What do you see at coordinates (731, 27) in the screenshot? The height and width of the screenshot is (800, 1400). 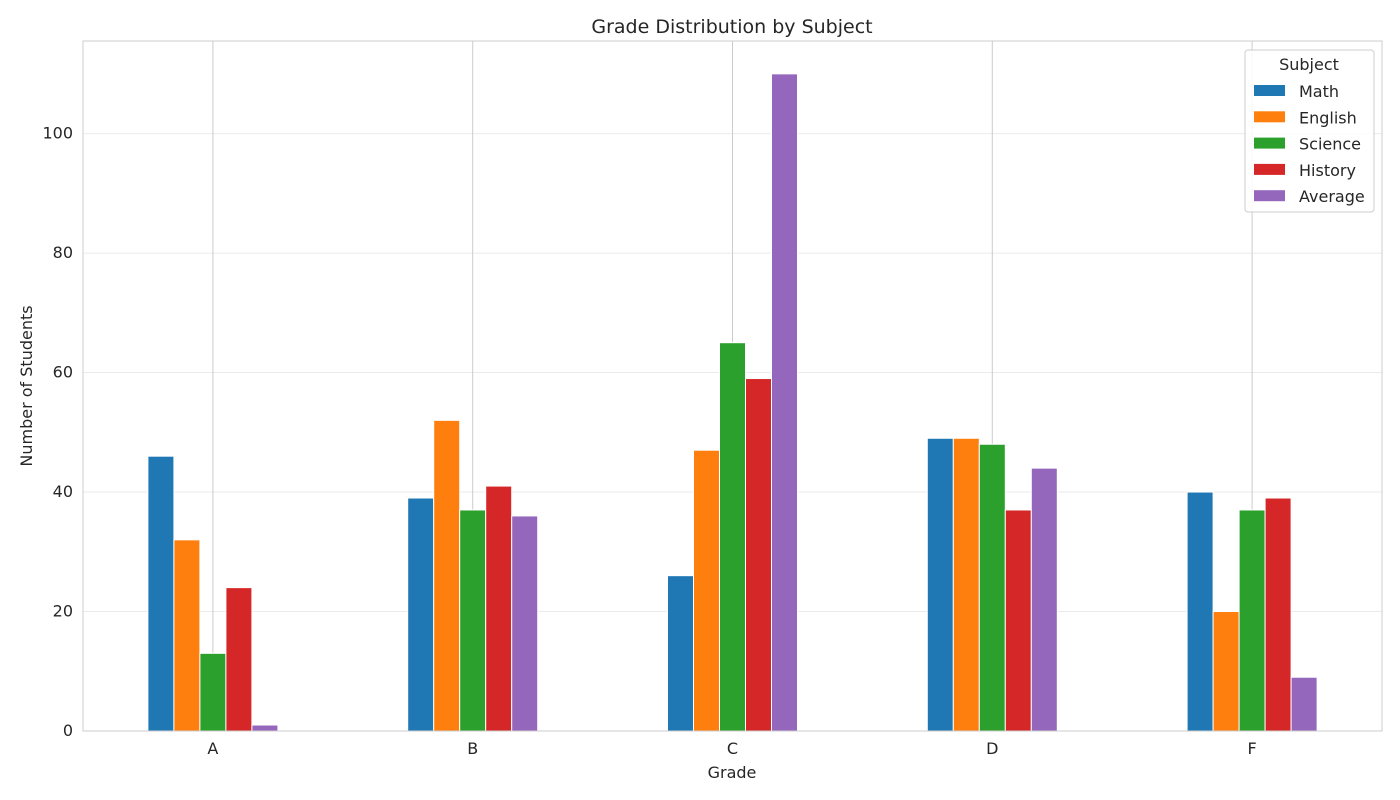 I see `chart-title: Grade Distribution by Subject` at bounding box center [731, 27].